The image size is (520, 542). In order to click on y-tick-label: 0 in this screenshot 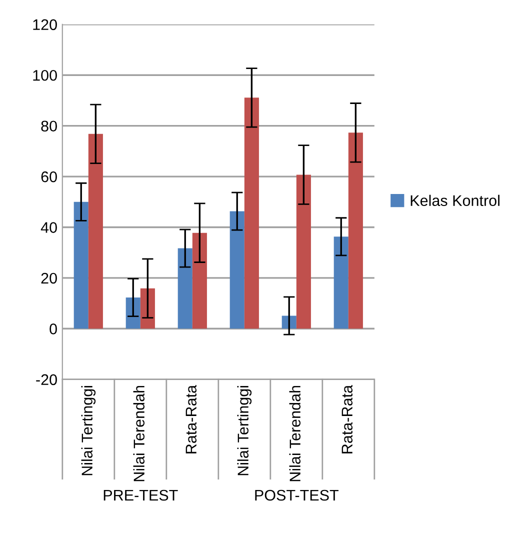, I will do `click(53, 329)`.